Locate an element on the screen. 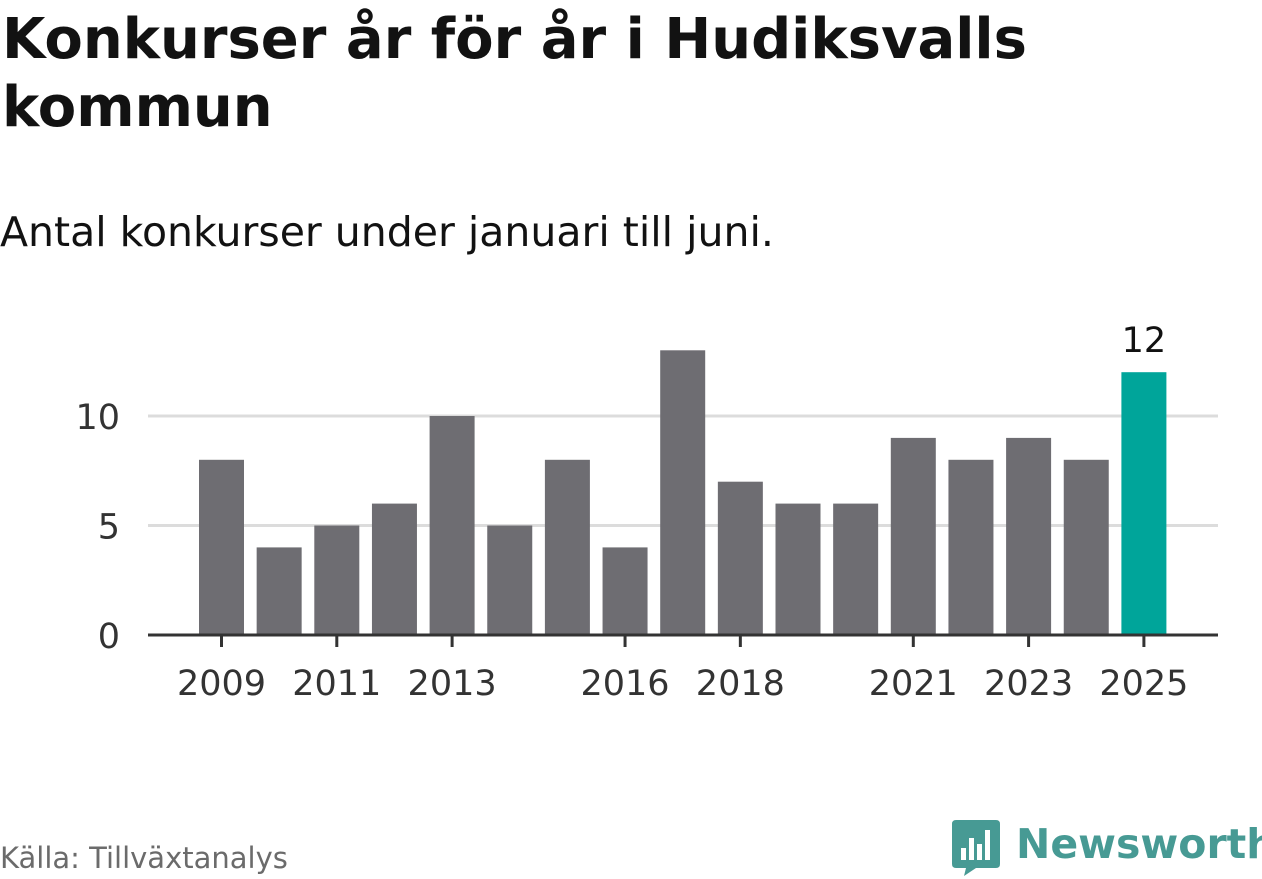 The image size is (1262, 879). data-label-2025: 12 is located at coordinates (1144, 341).